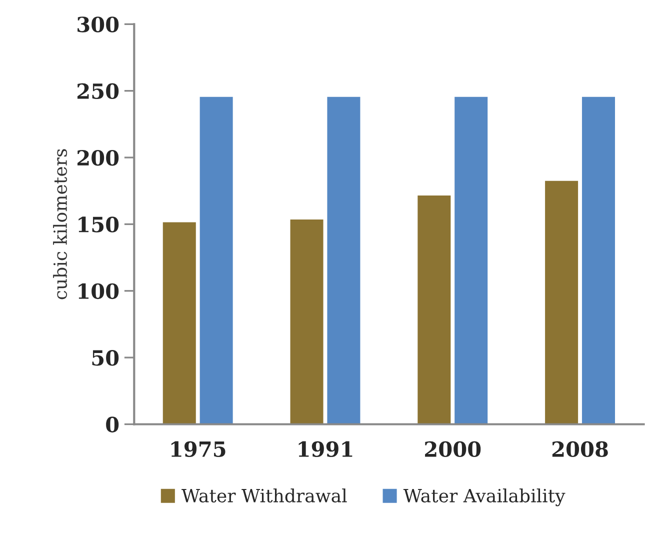 The image size is (645, 537). Describe the element at coordinates (105, 358) in the screenshot. I see `y-tick-label: 50` at that location.